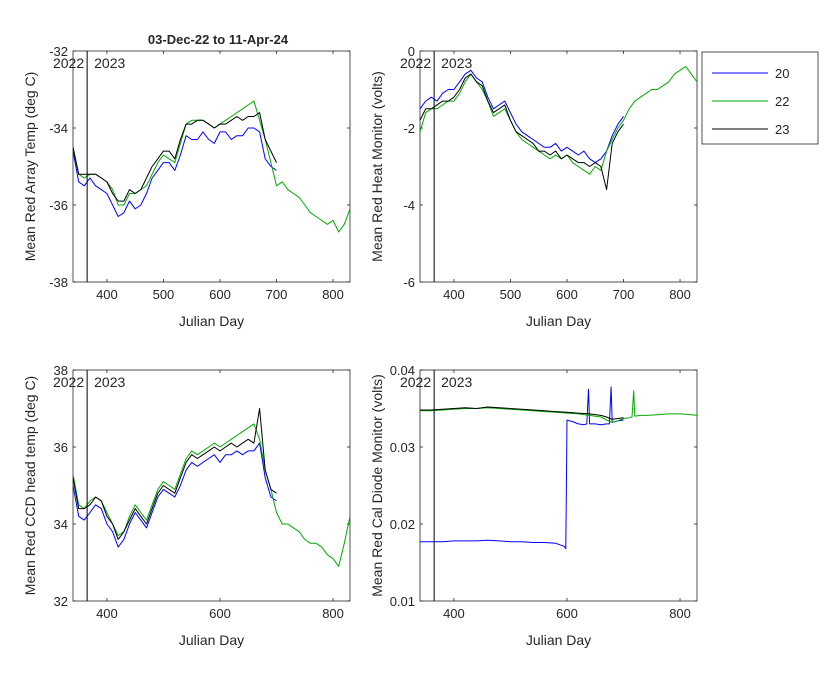  I want to click on y-tick-label: 38, so click(61, 370).